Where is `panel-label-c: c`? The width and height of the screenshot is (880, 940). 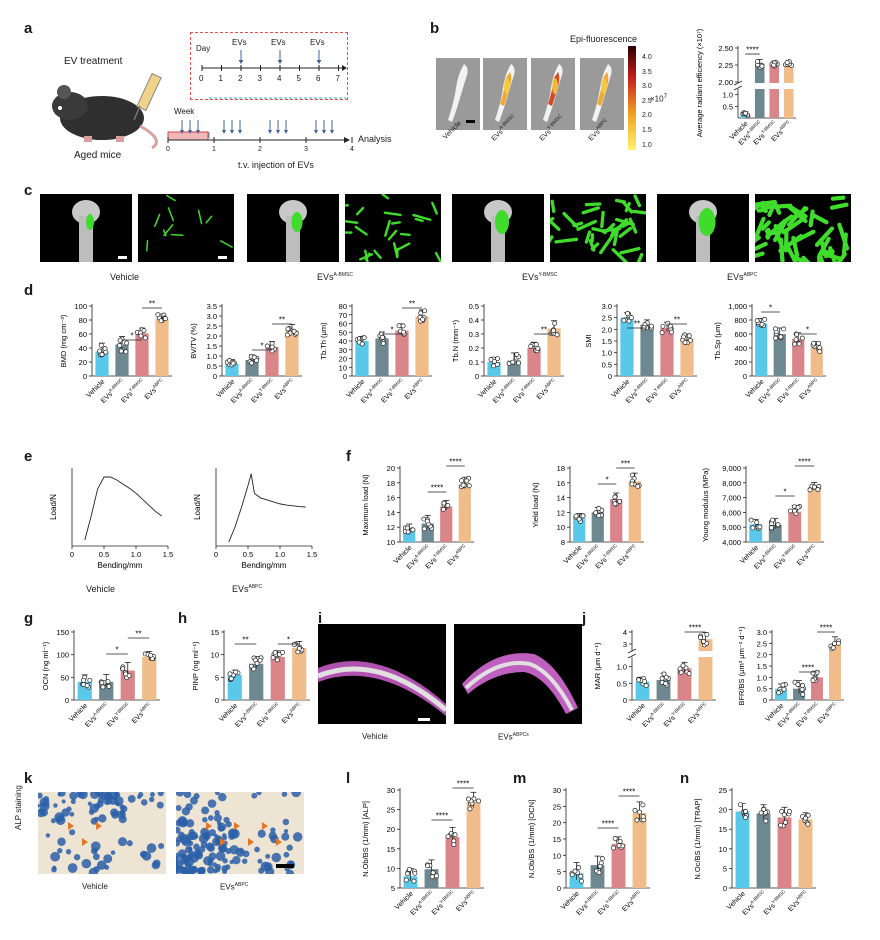 panel-label-c: c is located at coordinates (28, 190).